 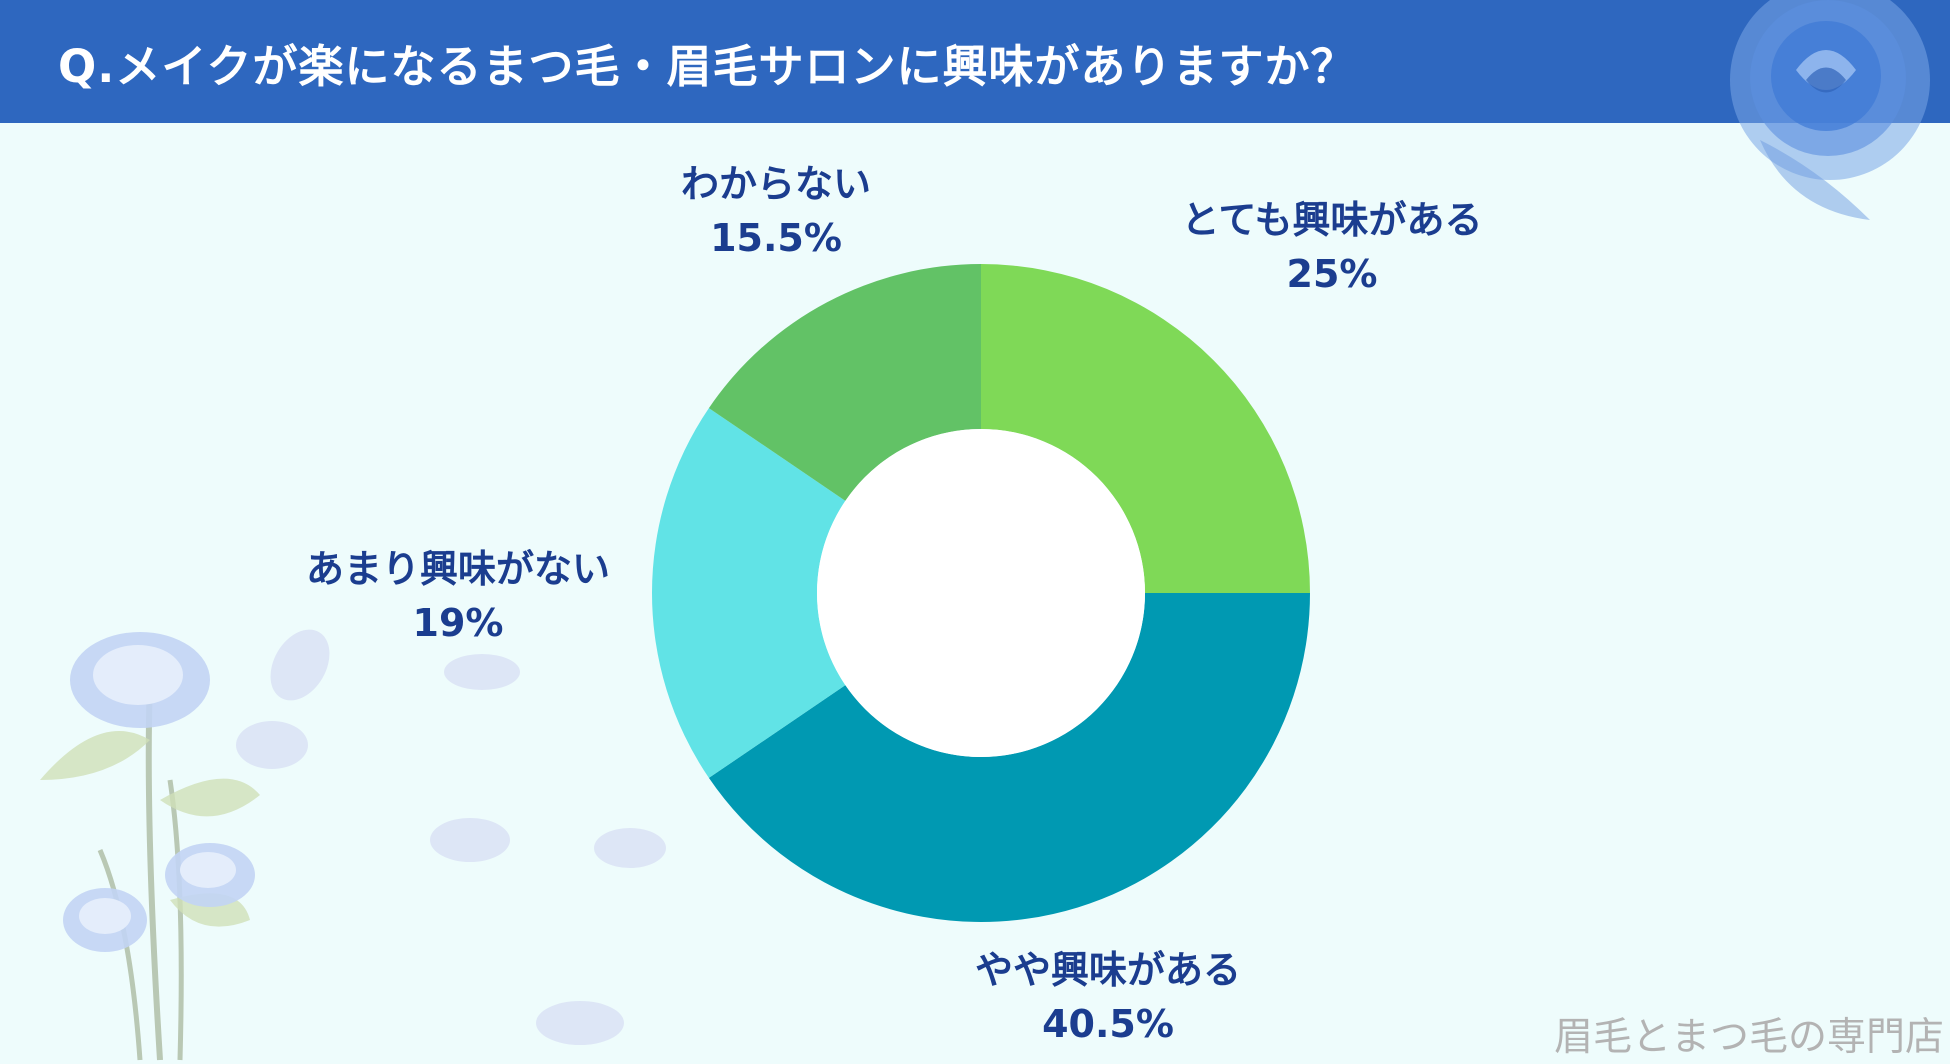 What do you see at coordinates (458, 569) in the screenshot?
I see `slice-category-label: あまり興味がない` at bounding box center [458, 569].